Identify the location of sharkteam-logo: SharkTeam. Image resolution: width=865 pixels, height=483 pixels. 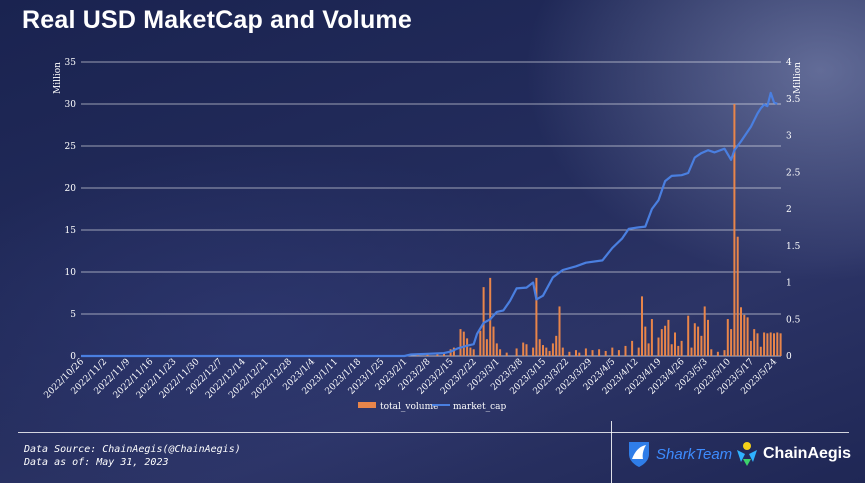
(679, 454).